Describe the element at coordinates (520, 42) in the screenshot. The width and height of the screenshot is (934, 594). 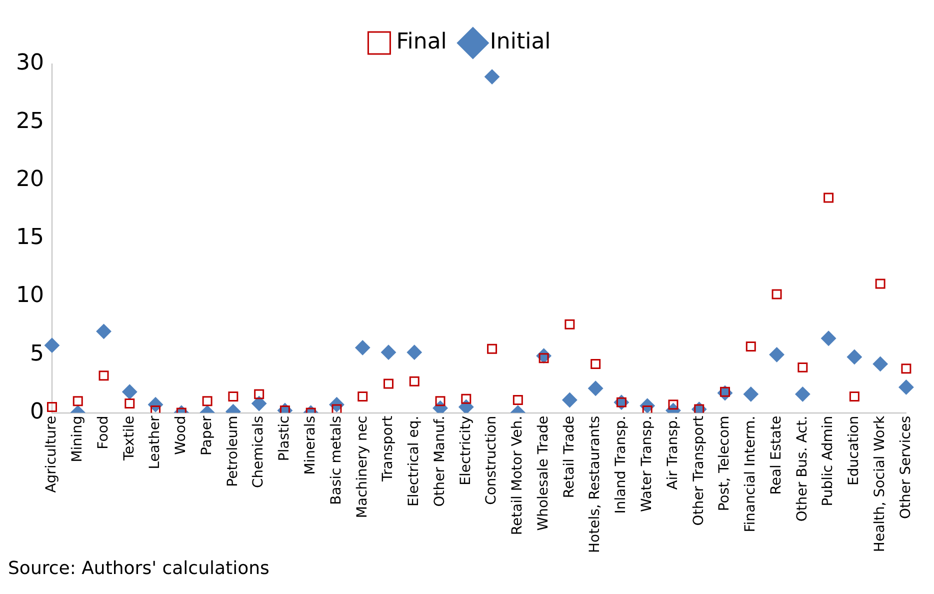
I see `legend-label: Initial` at that location.